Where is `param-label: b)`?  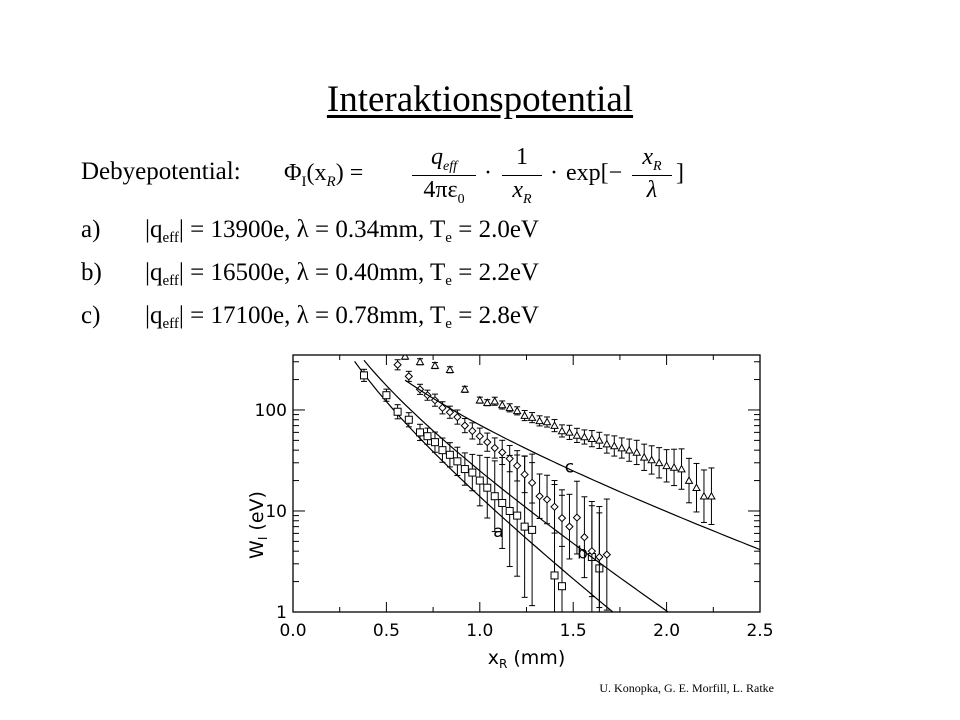 param-label: b) is located at coordinates (91, 272).